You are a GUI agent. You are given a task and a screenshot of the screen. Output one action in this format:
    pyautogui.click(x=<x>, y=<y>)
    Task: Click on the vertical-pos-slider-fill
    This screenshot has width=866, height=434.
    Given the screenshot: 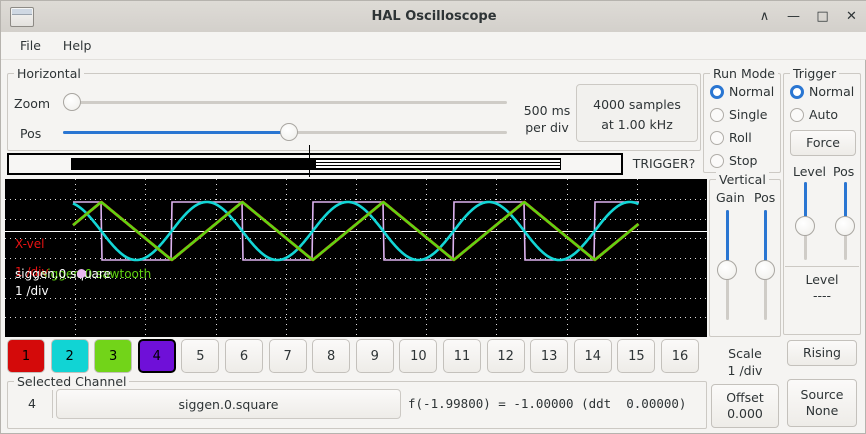 What is the action you would take?
    pyautogui.click(x=765, y=238)
    